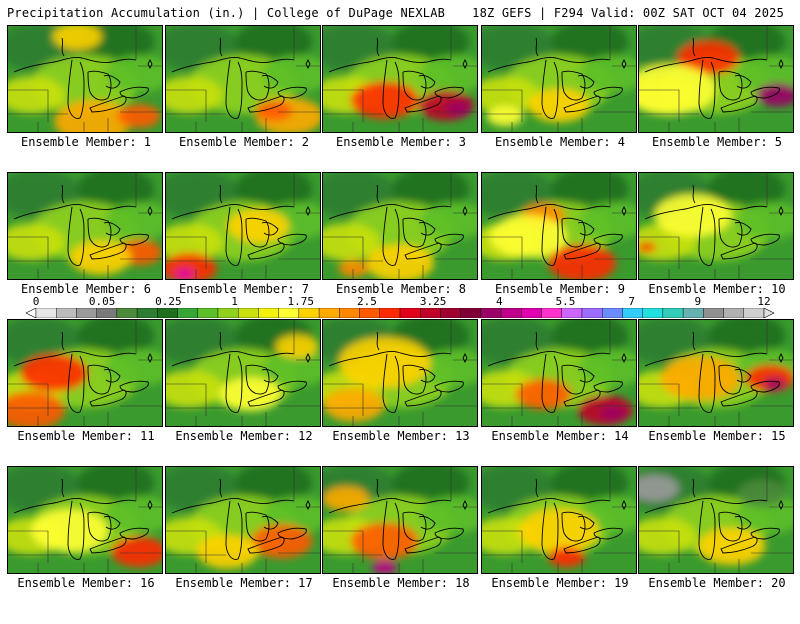 This screenshot has width=800, height=624. I want to click on ensemble-panel: Ensemble Member: 8, so click(401, 251).